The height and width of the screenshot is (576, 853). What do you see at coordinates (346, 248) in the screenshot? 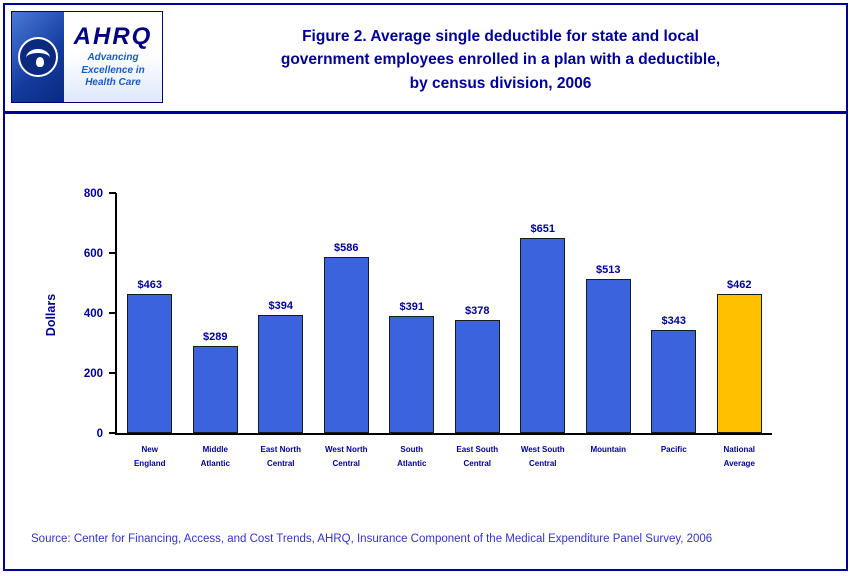
I see `bar-value-label: $586` at bounding box center [346, 248].